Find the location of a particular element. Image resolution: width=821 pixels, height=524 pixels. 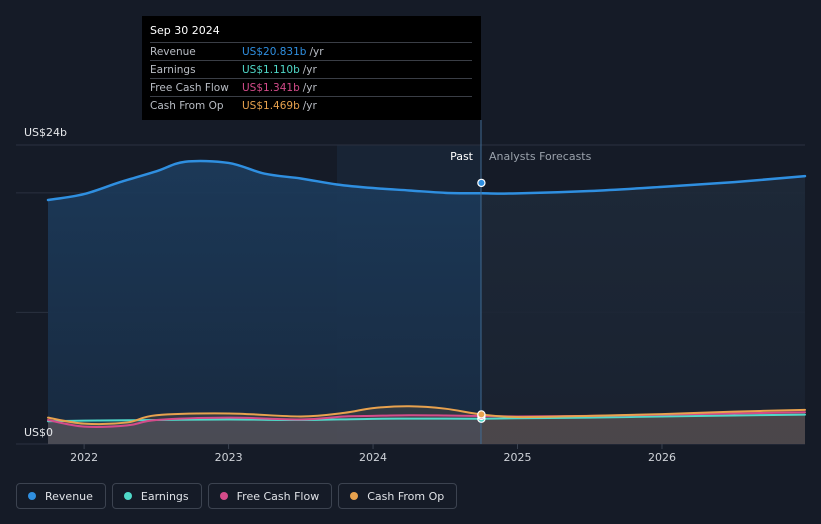

x-tick-label-2024: 2024 is located at coordinates (373, 457).